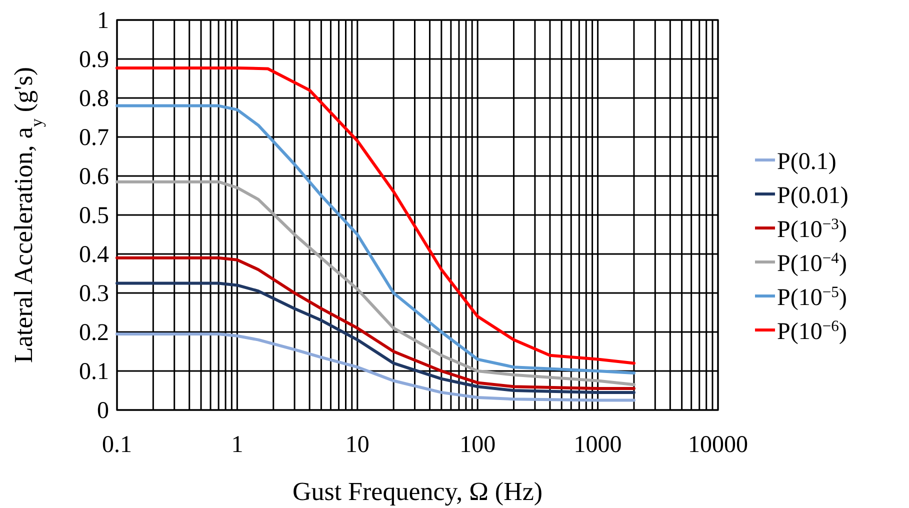 This screenshot has width=909, height=508. What do you see at coordinates (94, 255) in the screenshot?
I see `y-tick-label: 0.4` at bounding box center [94, 255].